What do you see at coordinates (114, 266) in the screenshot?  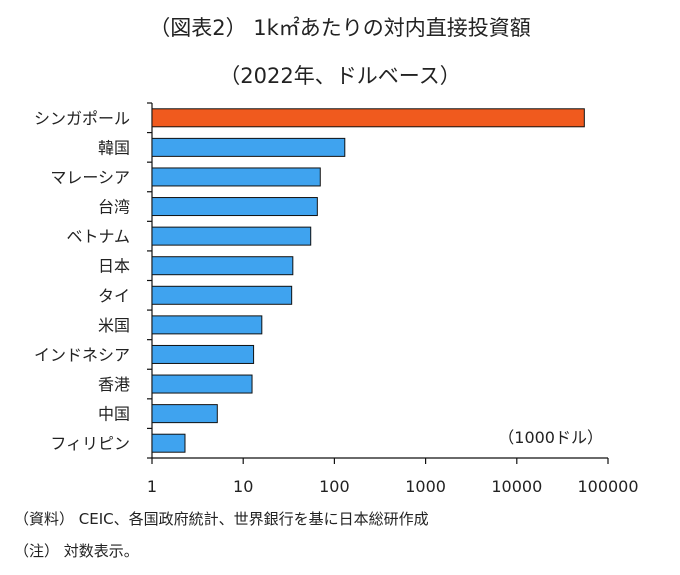 I see `category-label: 日本` at bounding box center [114, 266].